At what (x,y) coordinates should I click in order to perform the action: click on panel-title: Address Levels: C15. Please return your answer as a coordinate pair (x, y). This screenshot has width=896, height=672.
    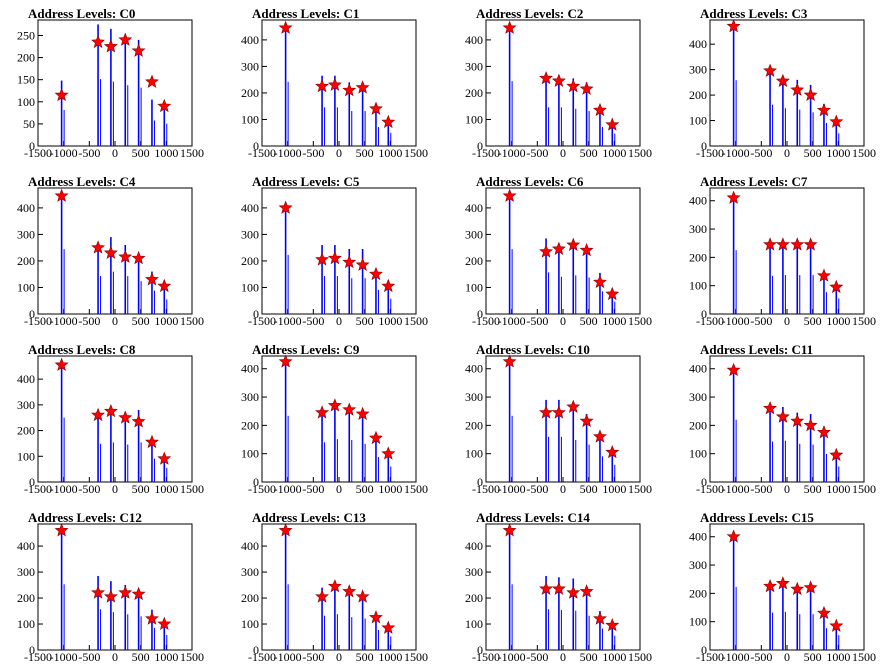
    Looking at the image, I should click on (757, 517).